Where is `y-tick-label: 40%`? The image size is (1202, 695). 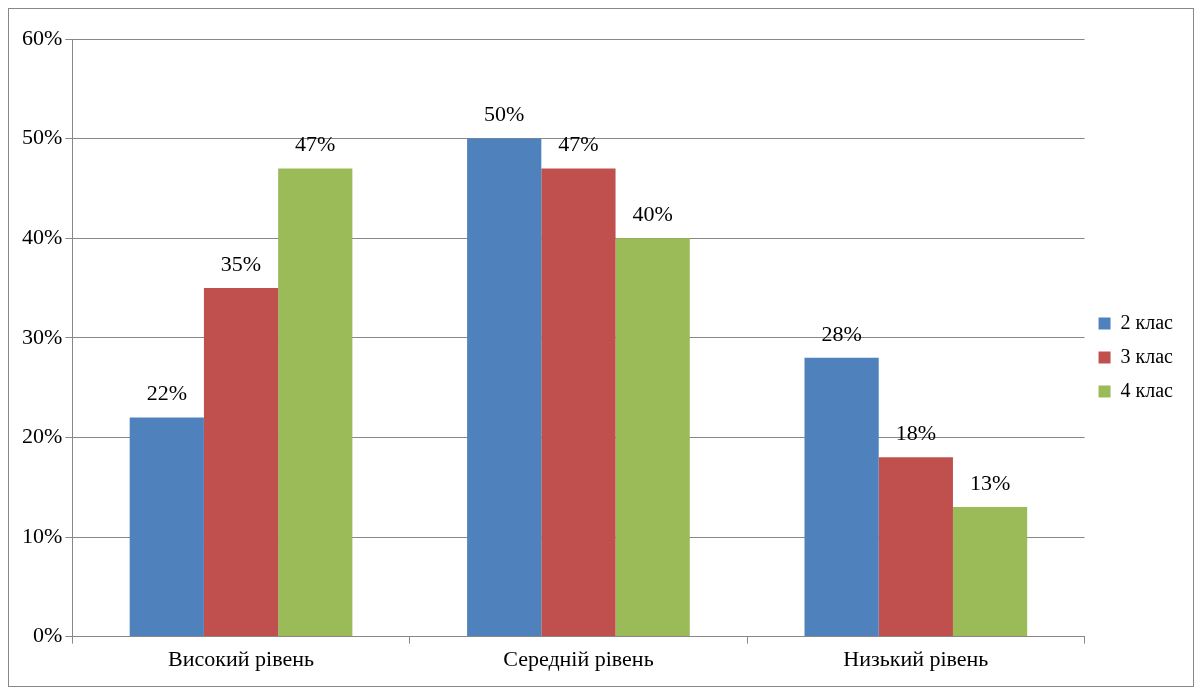
y-tick-label: 40% is located at coordinates (42, 236).